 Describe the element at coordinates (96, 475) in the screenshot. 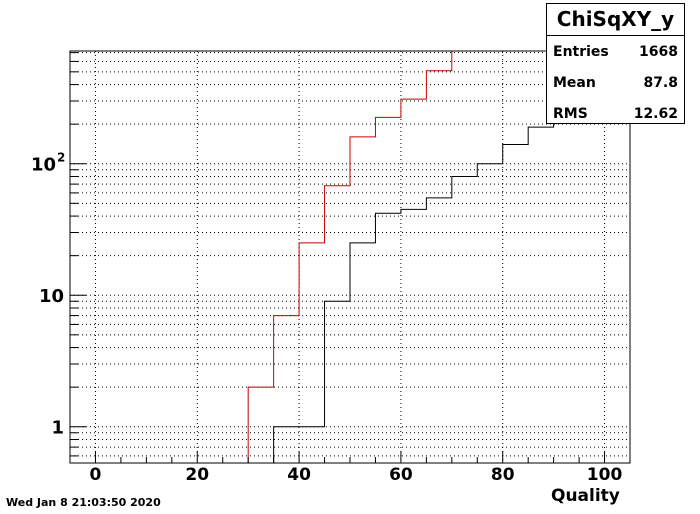

I see `x-tick-label: 0` at that location.